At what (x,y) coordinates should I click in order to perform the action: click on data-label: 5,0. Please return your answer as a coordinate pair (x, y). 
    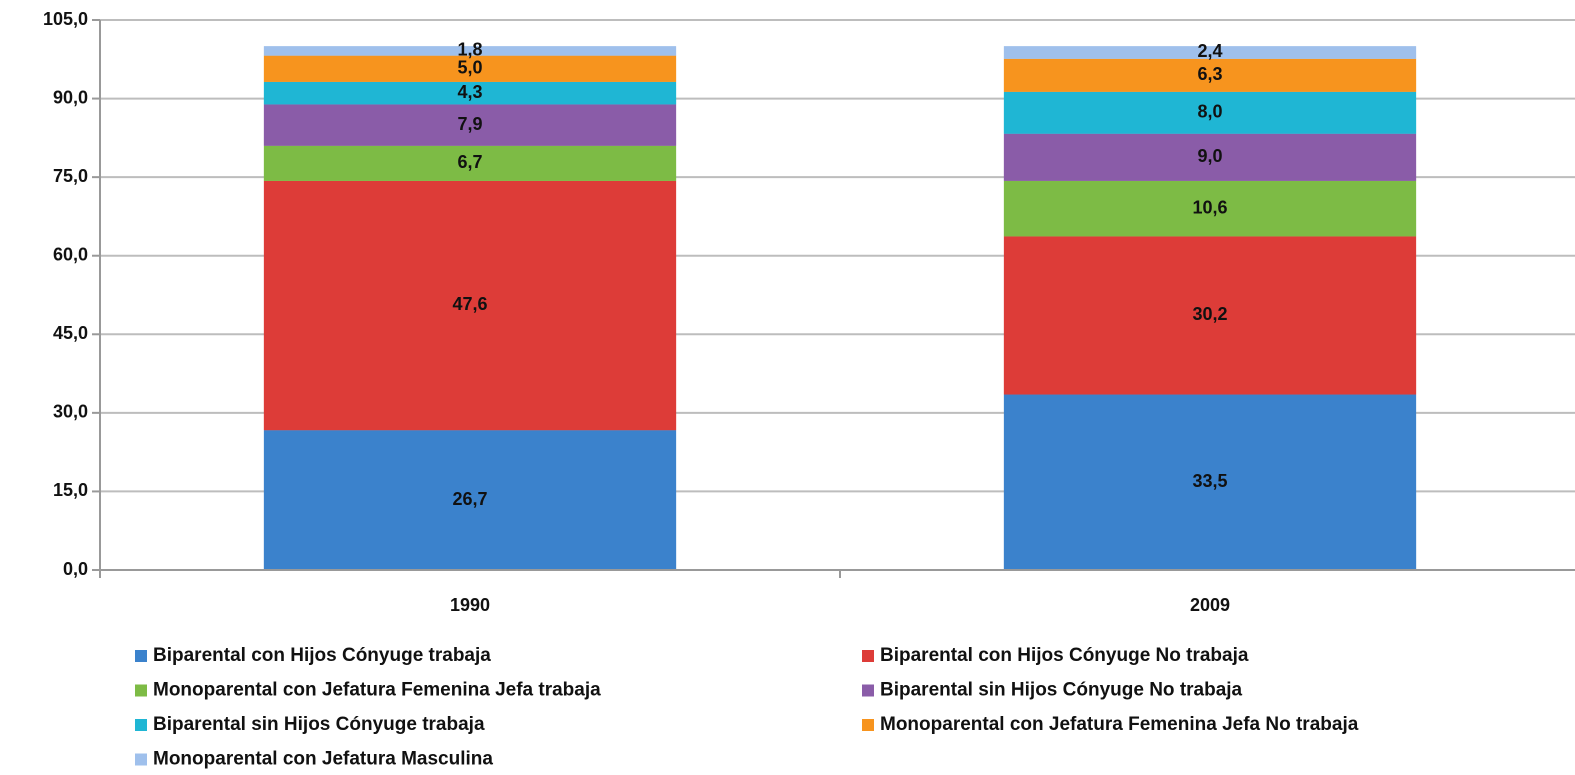
    Looking at the image, I should click on (469, 67).